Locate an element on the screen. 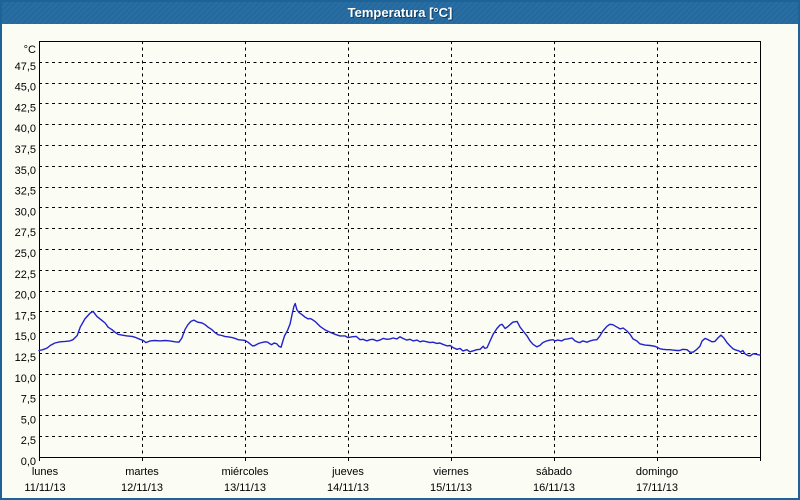  y-tick-label: 35,0 is located at coordinates (25, 171).